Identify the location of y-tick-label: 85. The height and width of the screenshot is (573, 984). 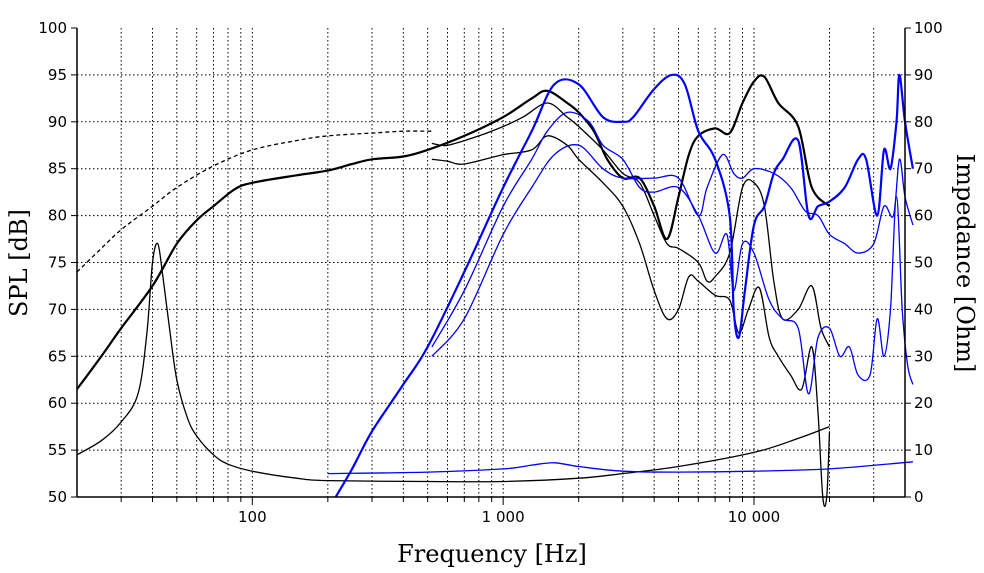
(57, 169).